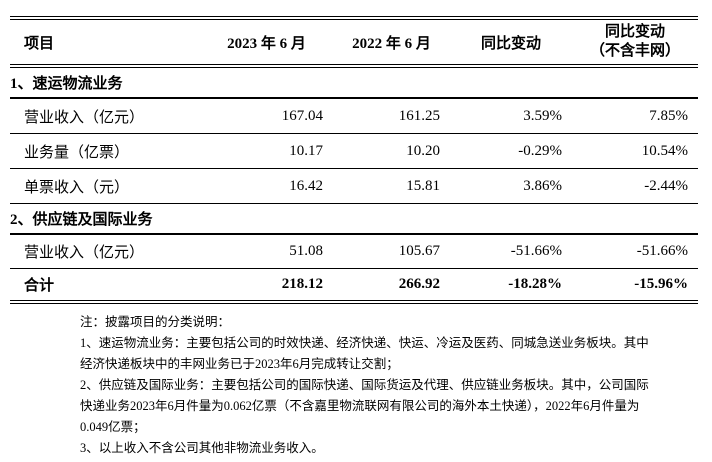  What do you see at coordinates (423, 150) in the screenshot?
I see `value-2022: 10.20` at bounding box center [423, 150].